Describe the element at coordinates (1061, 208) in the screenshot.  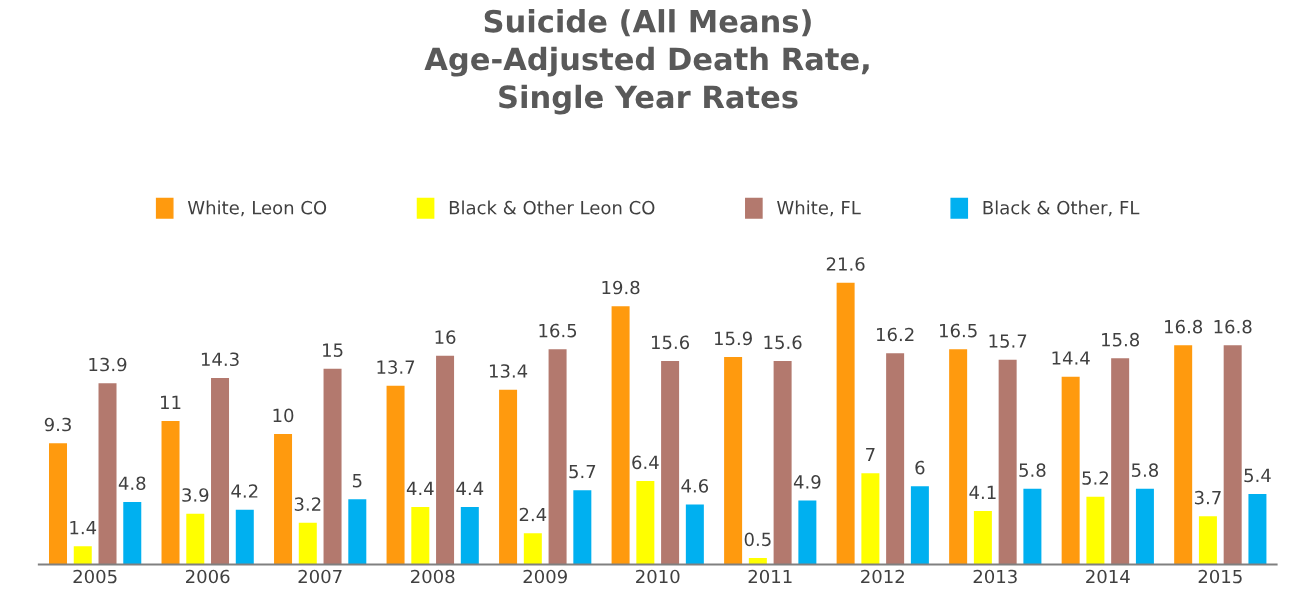
I see `legend-label: Black & Other, FL` at that location.